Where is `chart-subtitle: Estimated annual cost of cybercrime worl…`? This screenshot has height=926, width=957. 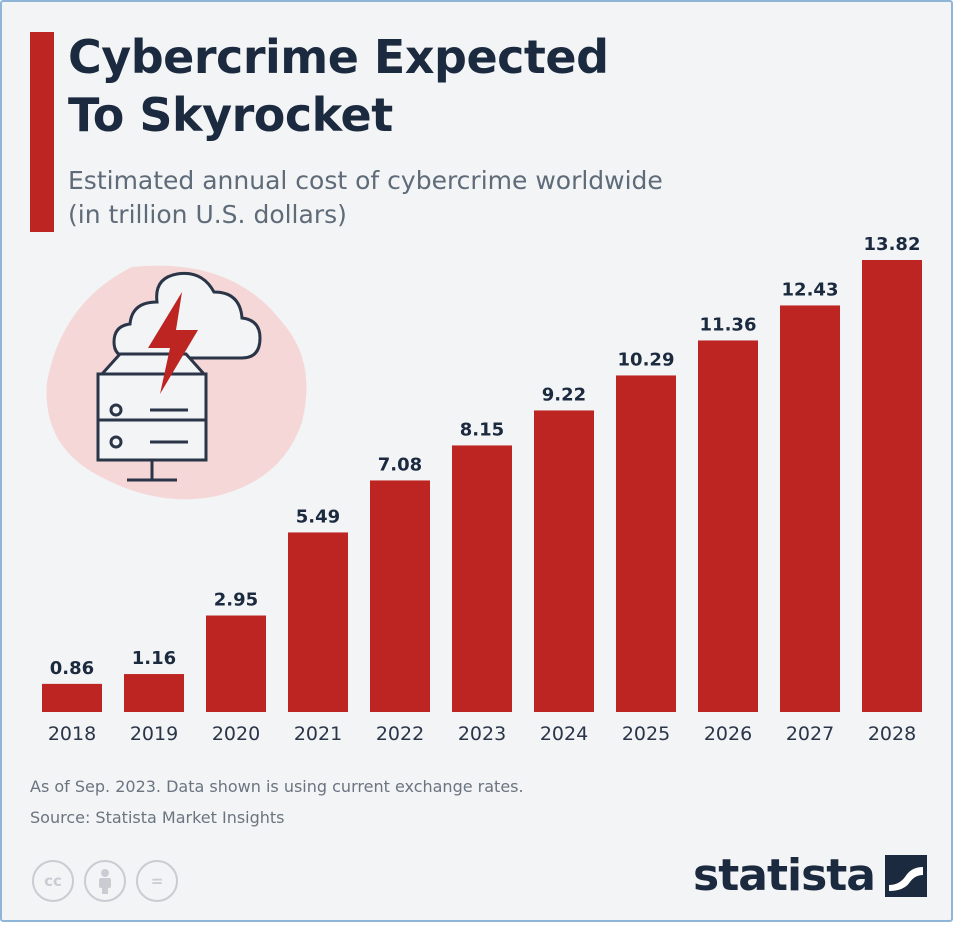 chart-subtitle: Estimated annual cost of cybercrime worl… is located at coordinates (365, 198).